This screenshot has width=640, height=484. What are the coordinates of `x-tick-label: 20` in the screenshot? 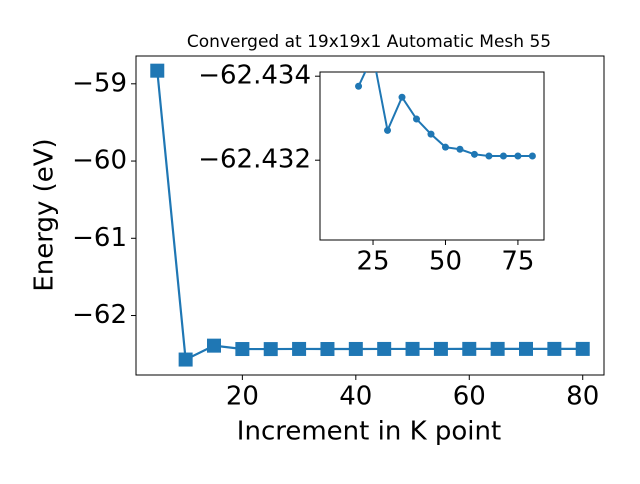 It's located at (242, 397).